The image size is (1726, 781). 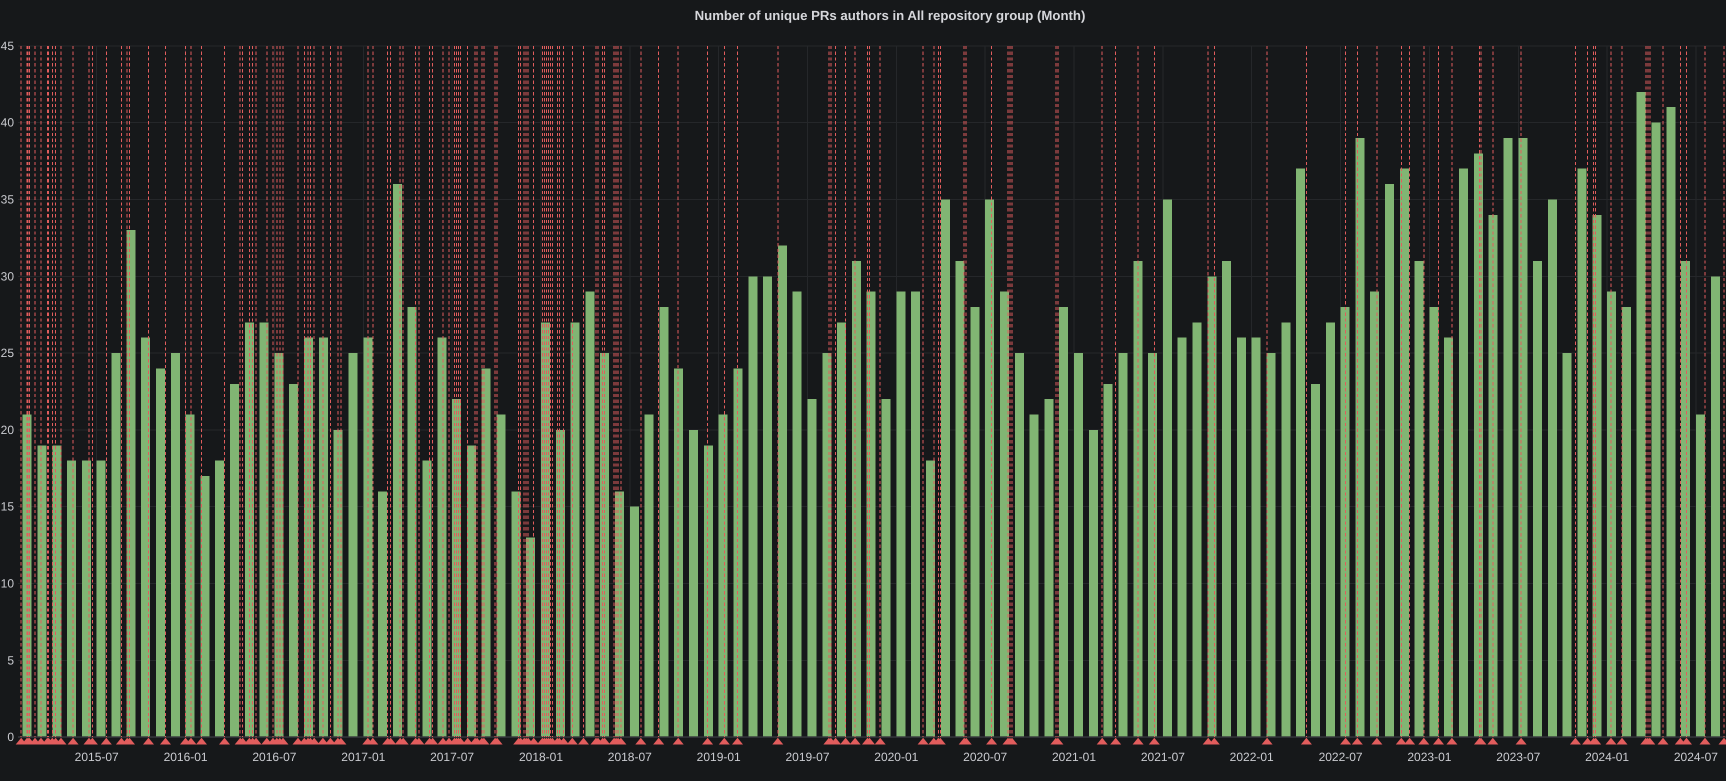 What do you see at coordinates (10, 737) in the screenshot?
I see `svg-text: 0` at bounding box center [10, 737].